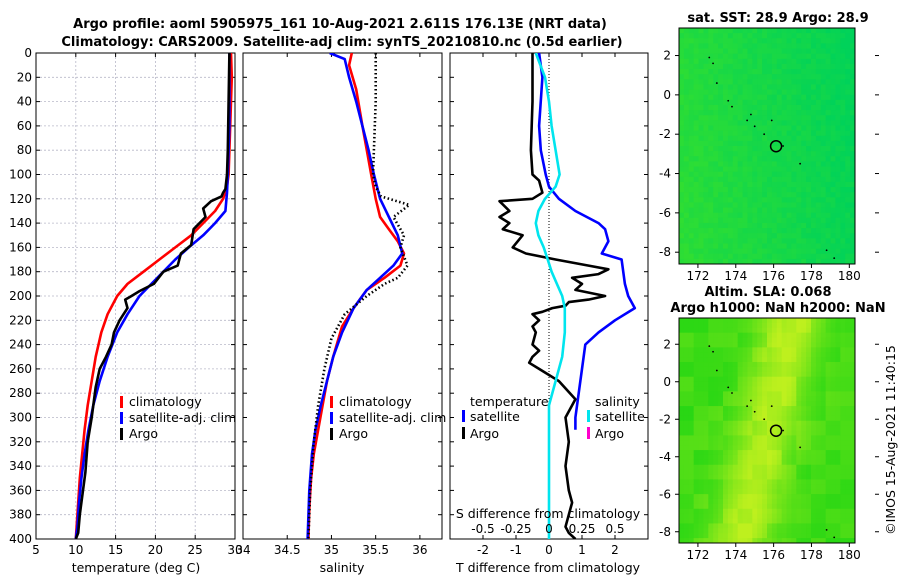 The width and height of the screenshot is (900, 580). Describe the element at coordinates (375, 550) in the screenshot. I see `x-tick-label: 35.5` at that location.